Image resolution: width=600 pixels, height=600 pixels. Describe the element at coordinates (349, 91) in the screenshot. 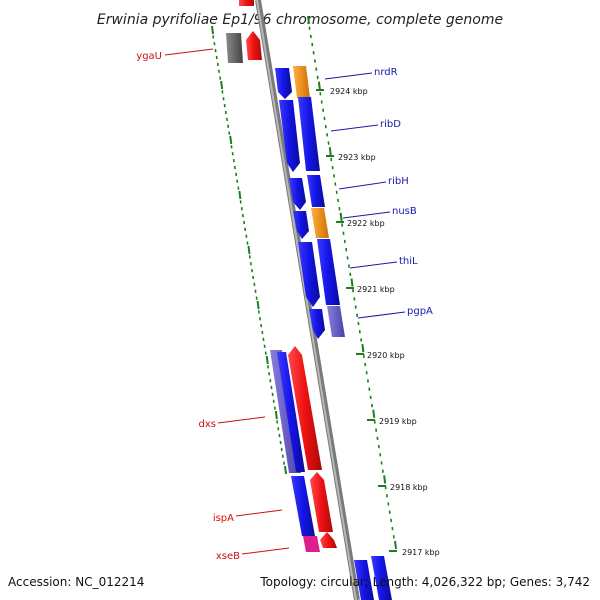

I see `kbp-marker-2924: 2924 kbp` at that location.